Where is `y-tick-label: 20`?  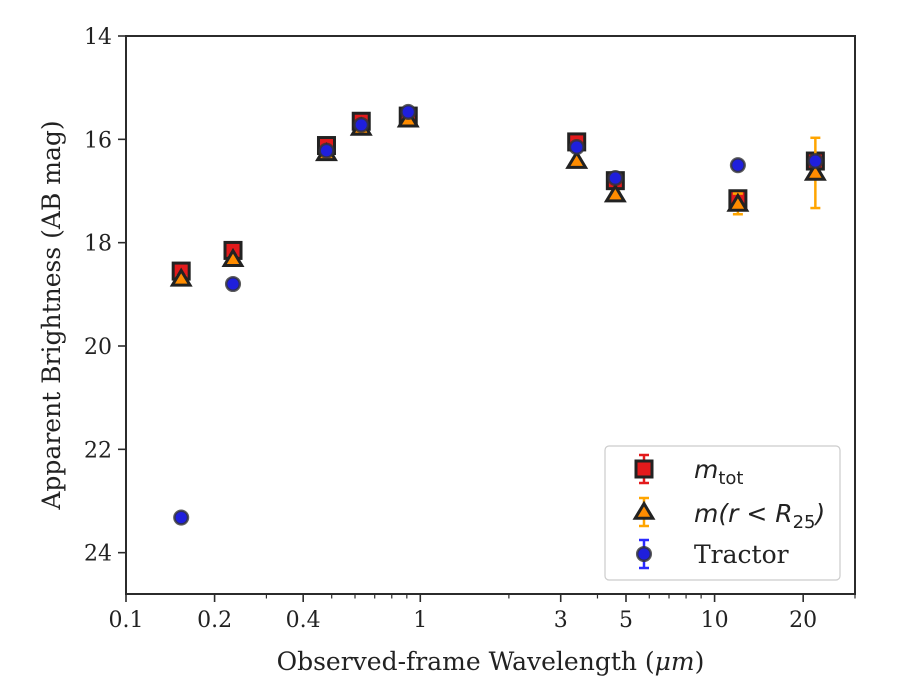
y-tick-label: 20 is located at coordinates (98, 347).